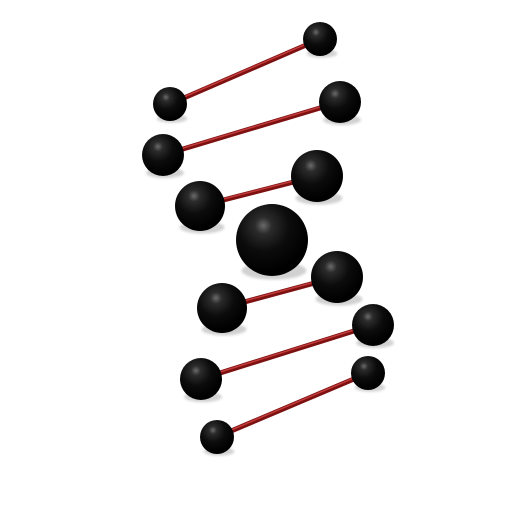 This screenshot has height=512, width=512. What do you see at coordinates (272, 240) in the screenshot?
I see `central-atom-sphere` at bounding box center [272, 240].